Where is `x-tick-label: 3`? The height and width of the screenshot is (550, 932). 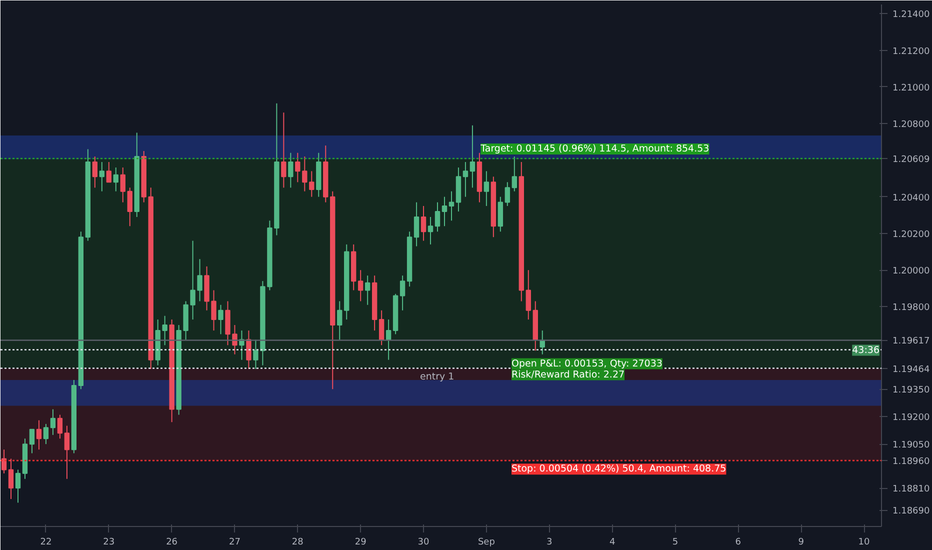
x-tick-label: 3 is located at coordinates (549, 543).